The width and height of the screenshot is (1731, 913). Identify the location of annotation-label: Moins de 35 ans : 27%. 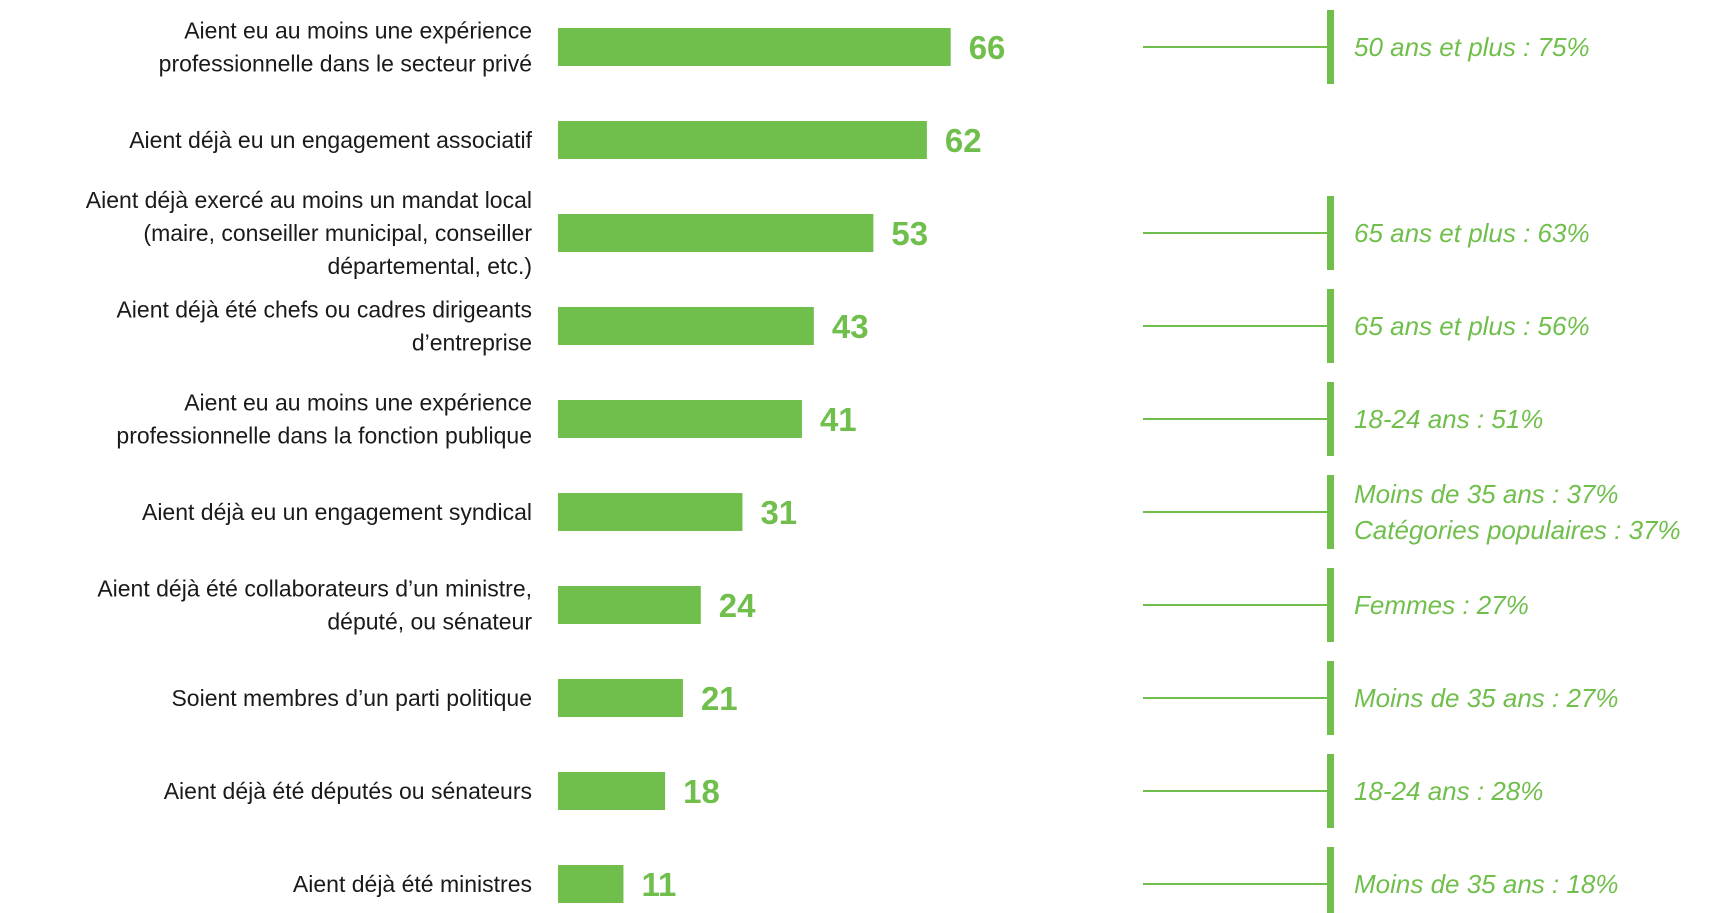
(1486, 698).